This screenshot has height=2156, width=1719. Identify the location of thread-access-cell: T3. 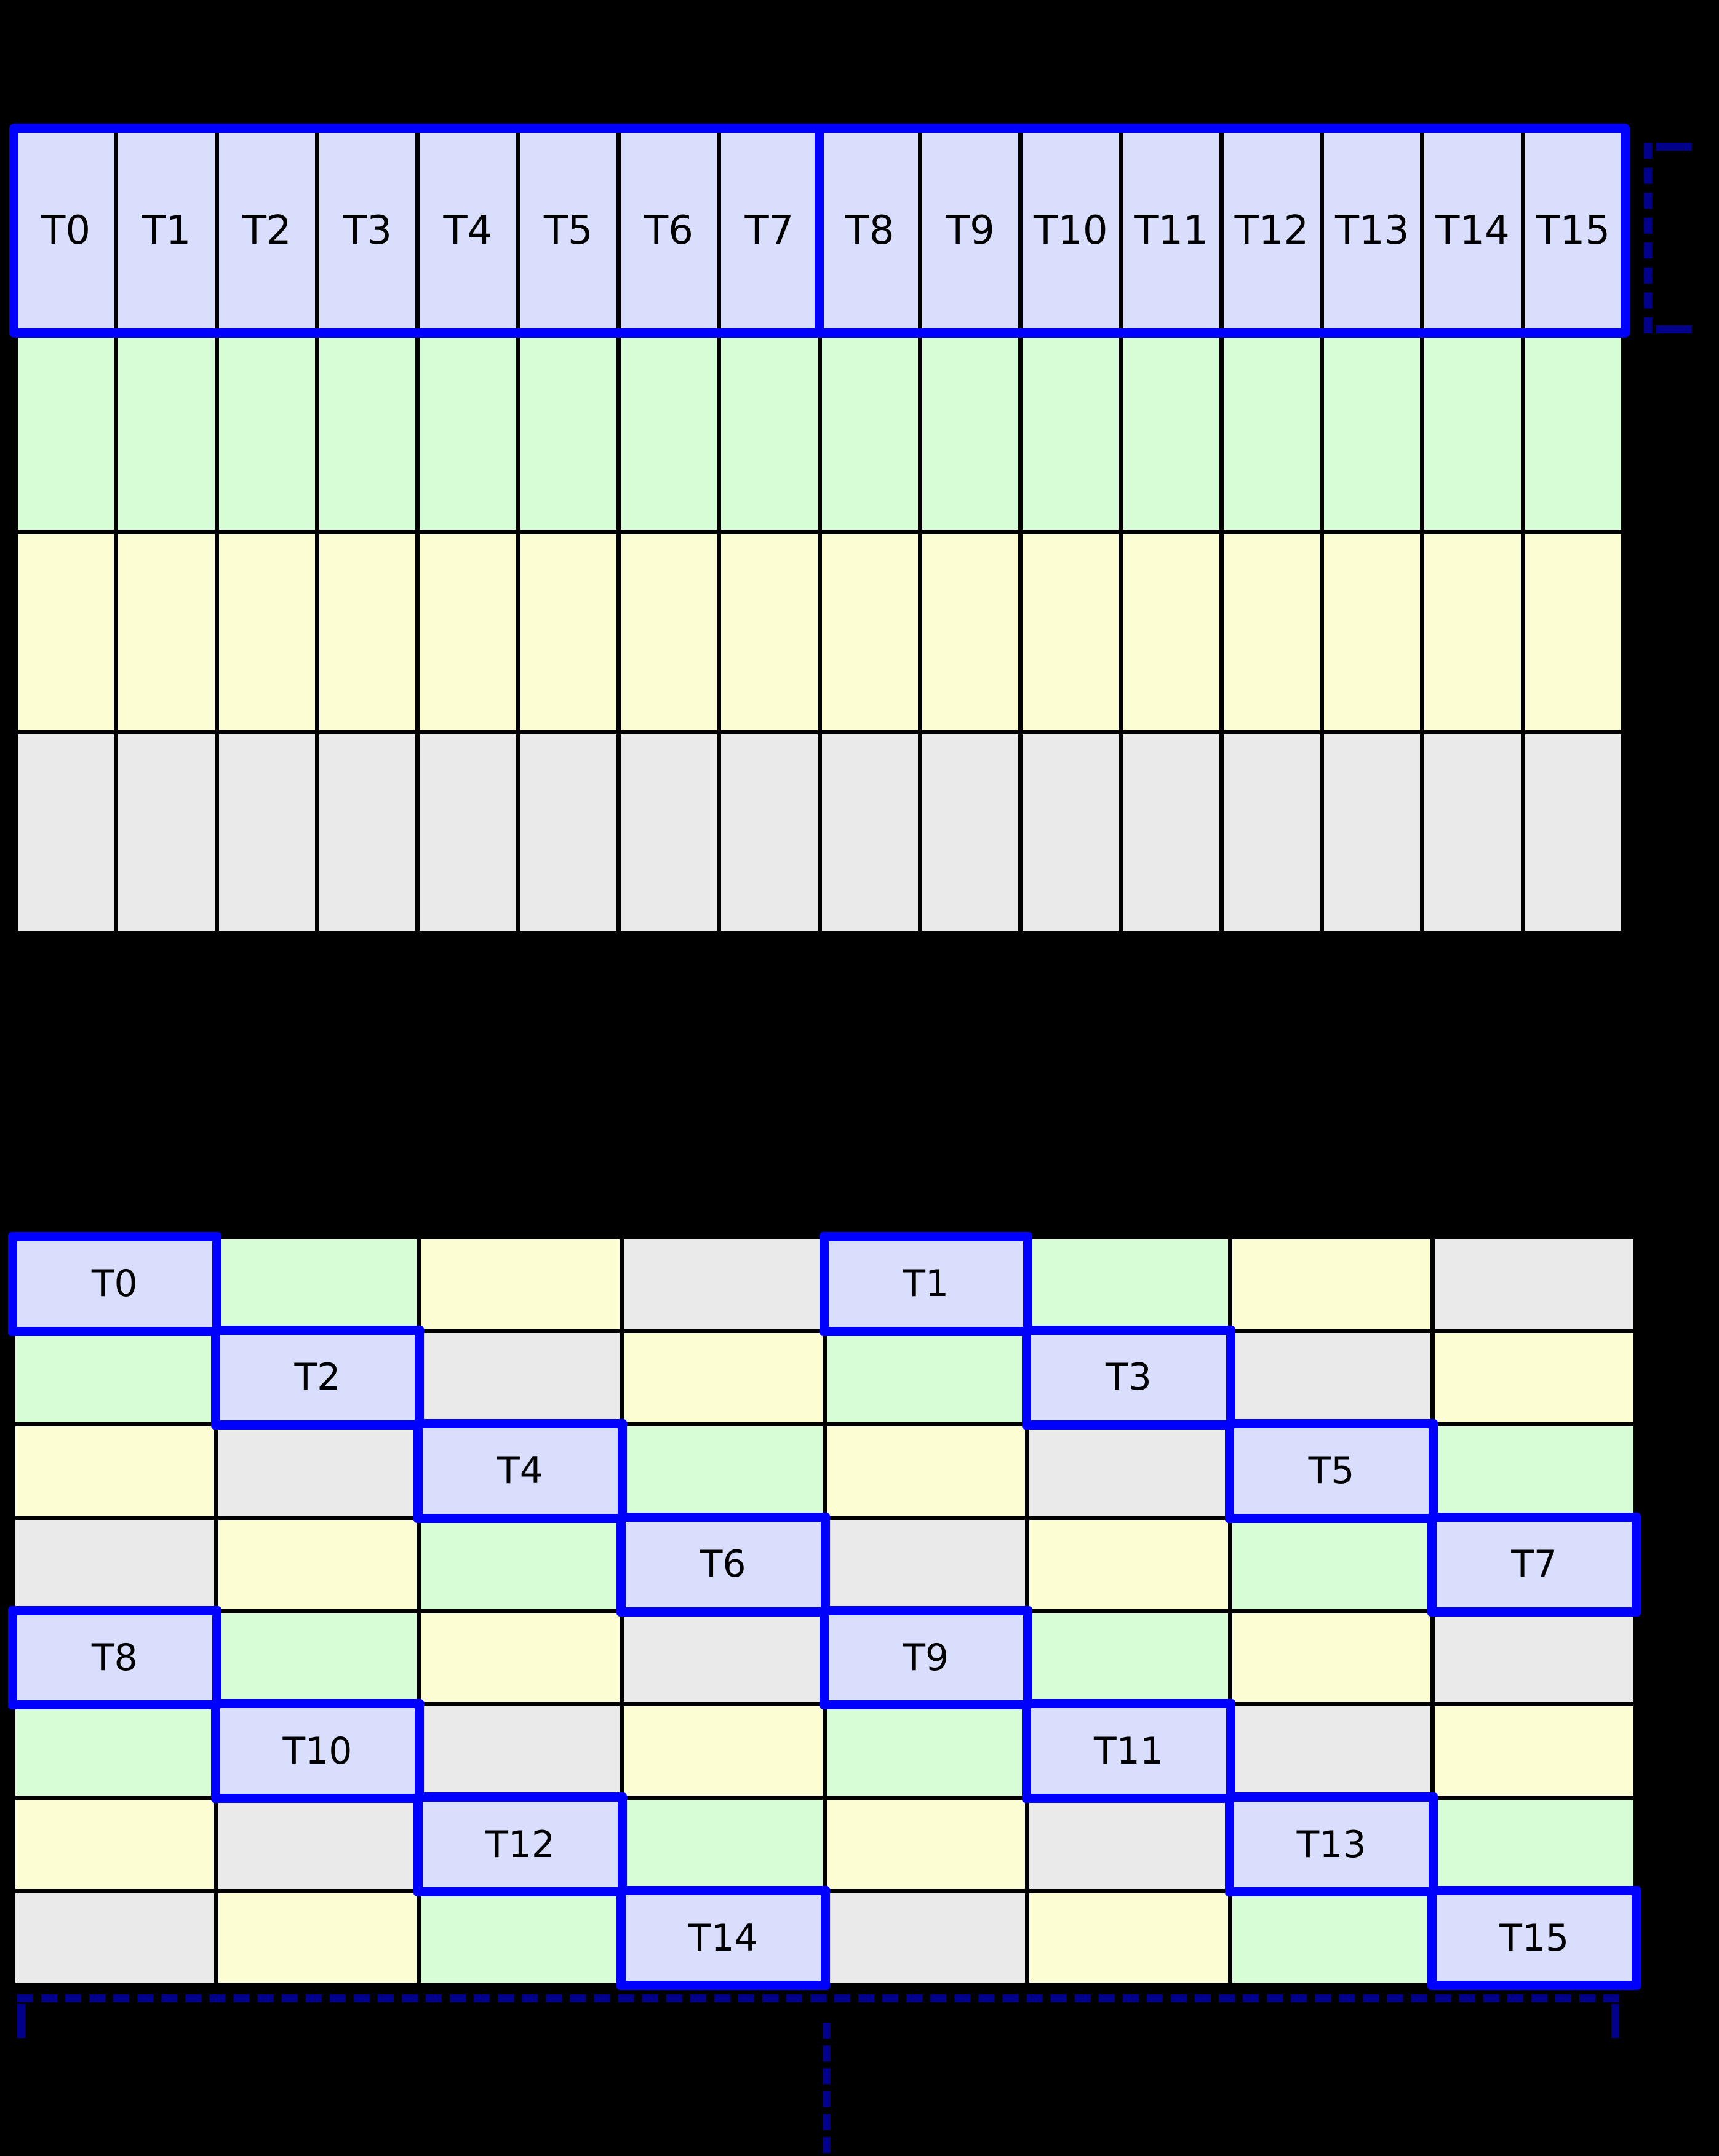
(1129, 1377).